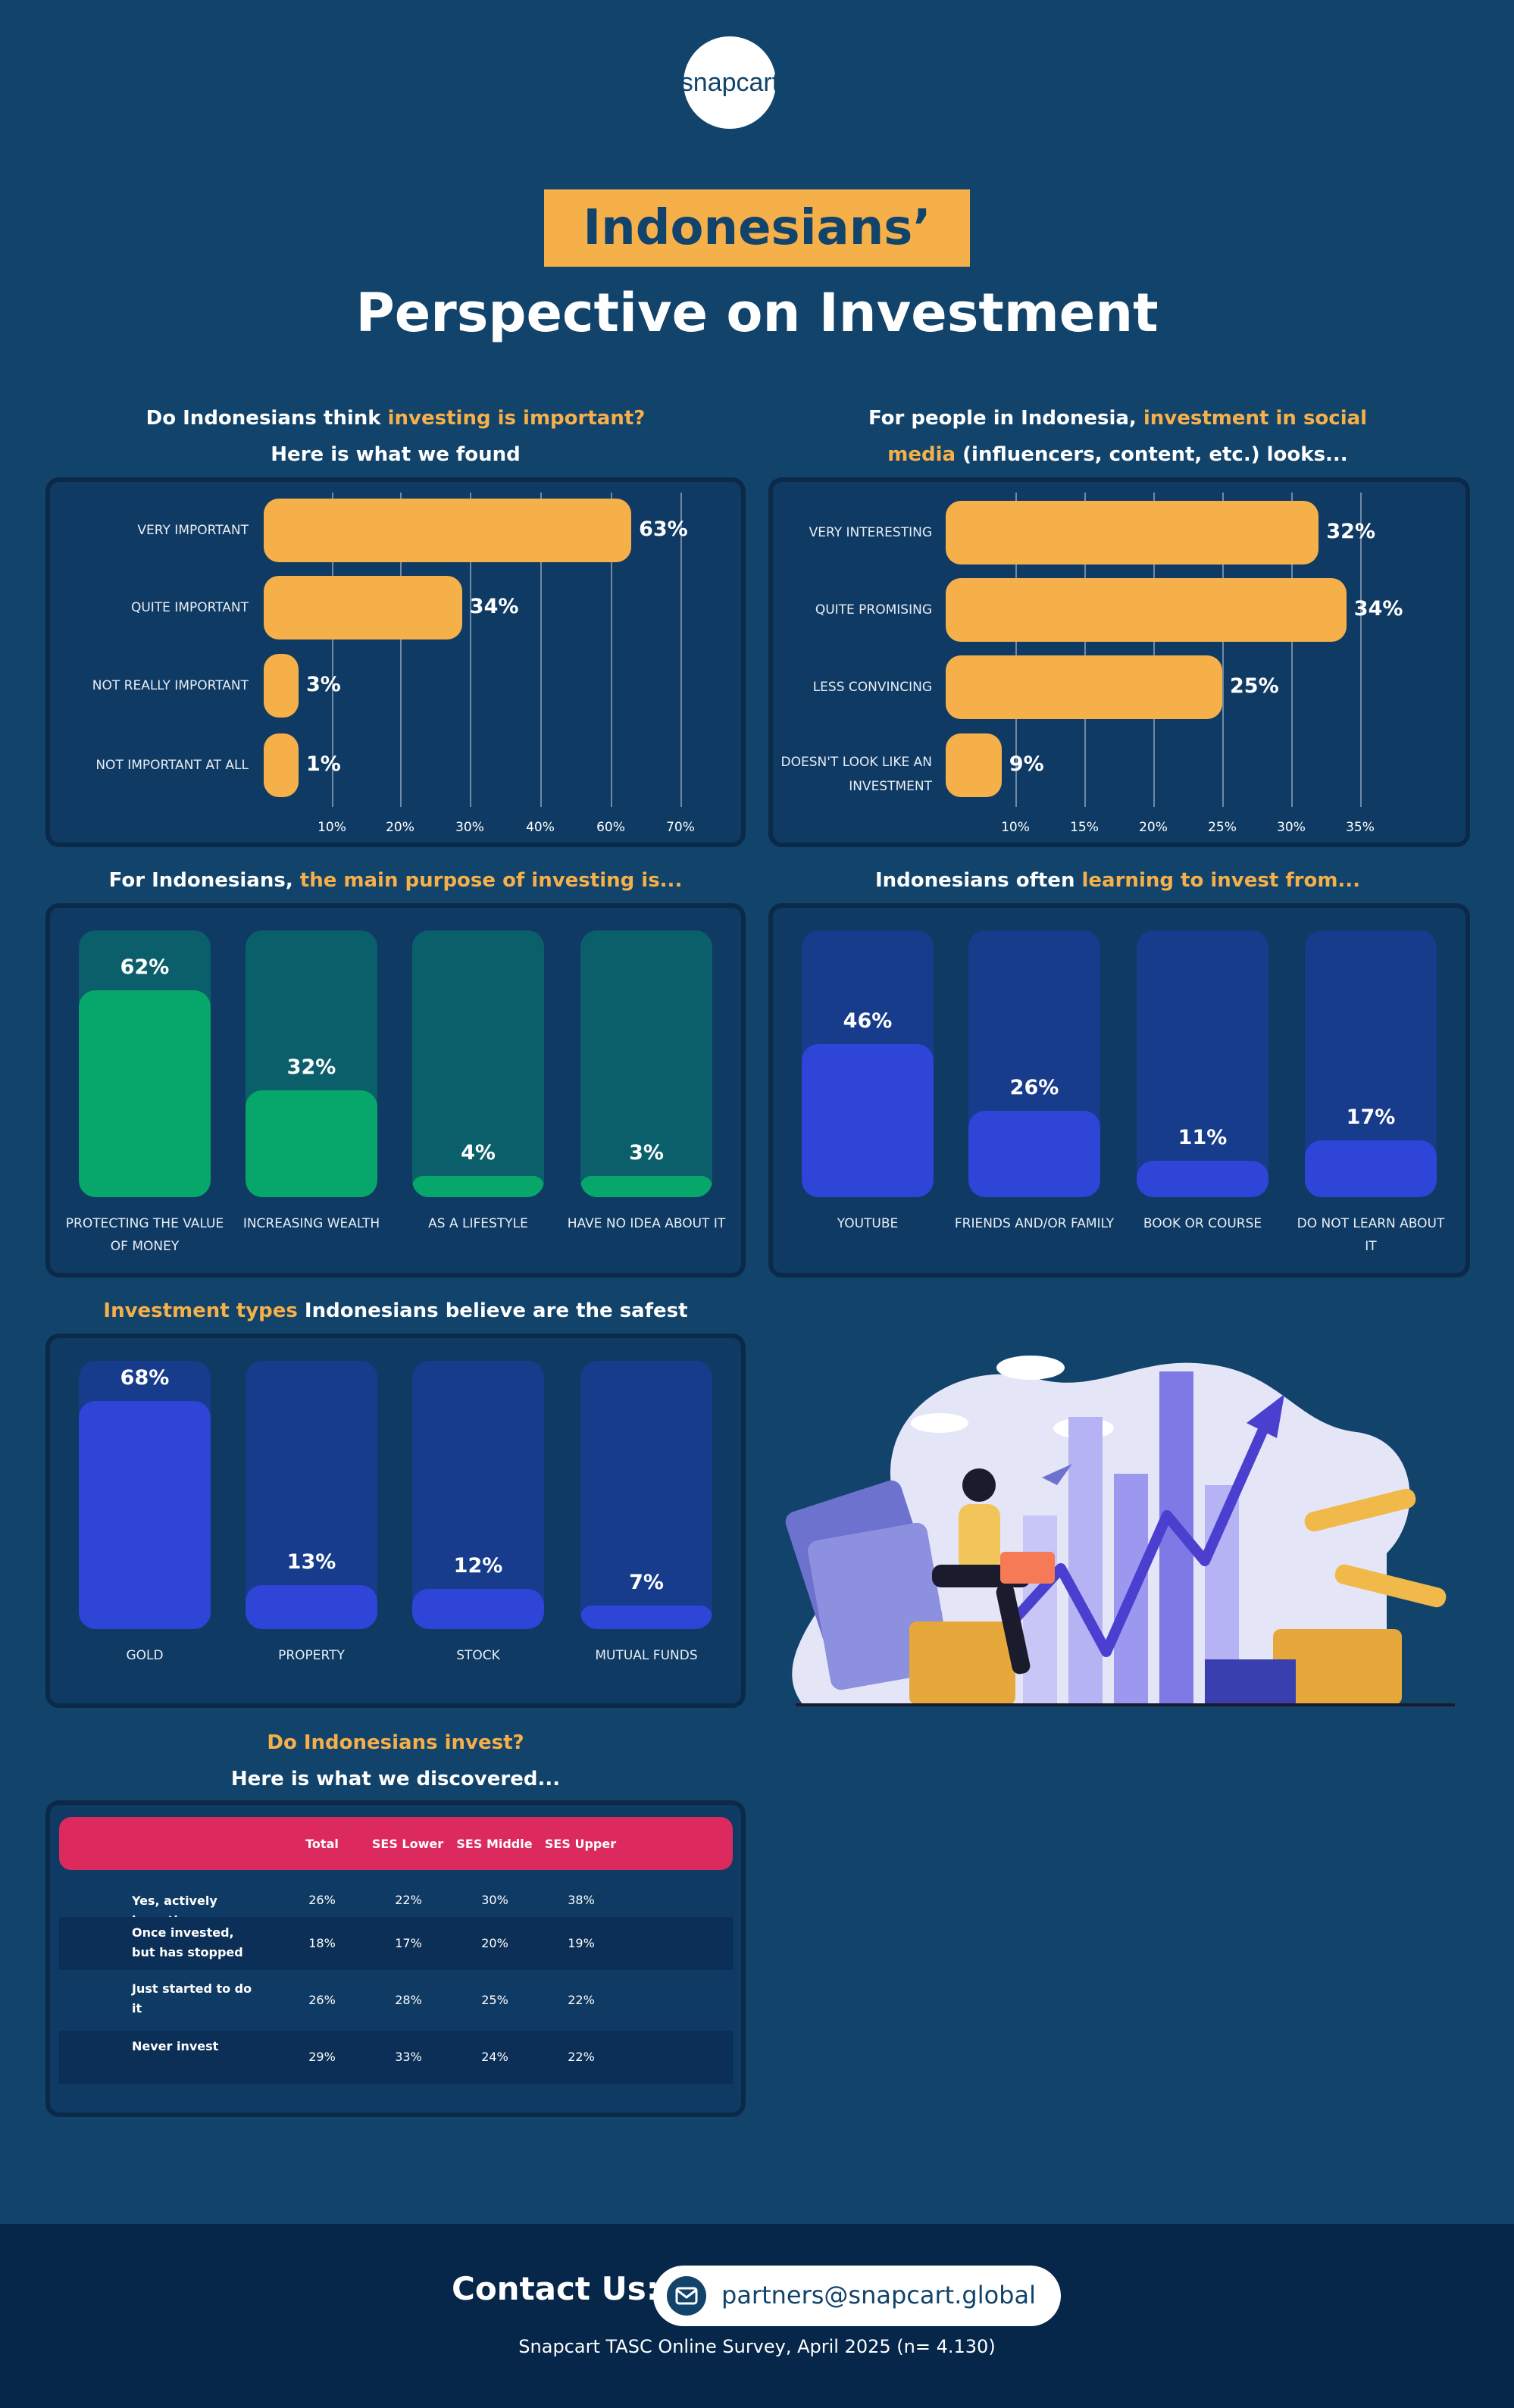 Image resolution: width=1514 pixels, height=2408 pixels. Describe the element at coordinates (332, 827) in the screenshot. I see `x-tick-label: 10%` at that location.